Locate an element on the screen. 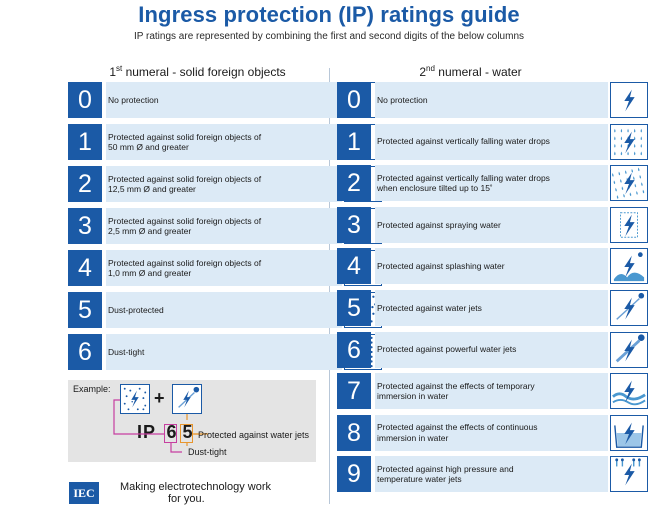 This screenshot has width=658, height=509. rating-row-6: 6 Protected against powerful water jets is located at coordinates (497, 349).